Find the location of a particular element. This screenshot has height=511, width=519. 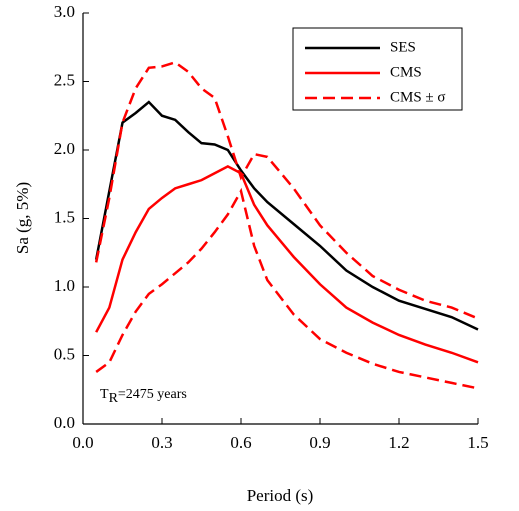

legend-label: SES is located at coordinates (403, 47).